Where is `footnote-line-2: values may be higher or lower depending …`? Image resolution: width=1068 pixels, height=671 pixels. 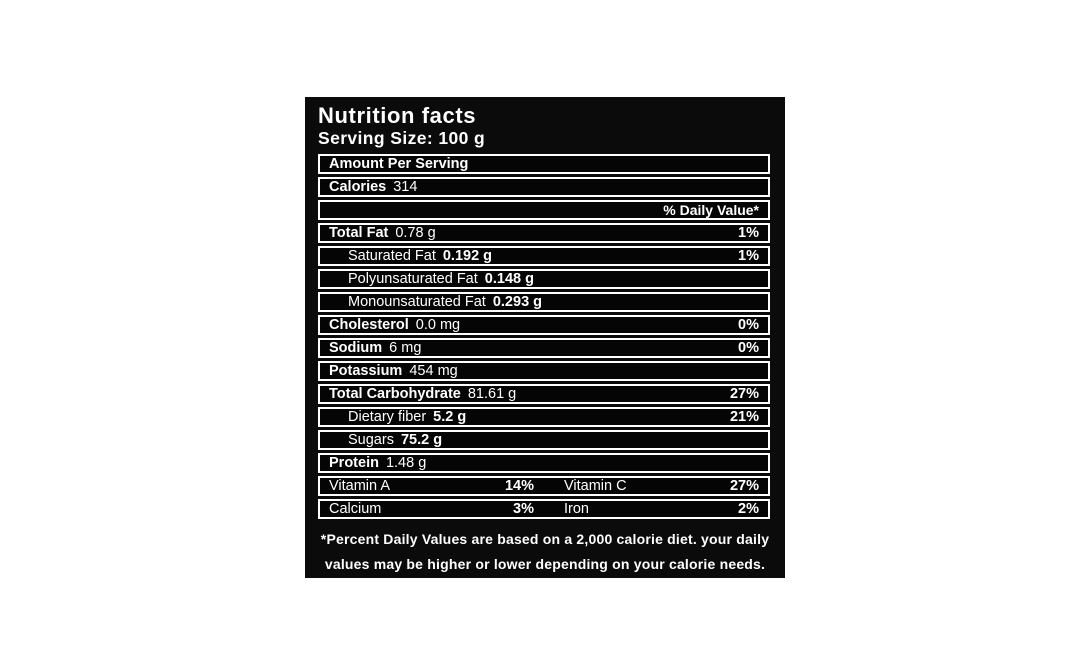
footnote-line-2: values may be higher or lower depending … is located at coordinates (545, 564).